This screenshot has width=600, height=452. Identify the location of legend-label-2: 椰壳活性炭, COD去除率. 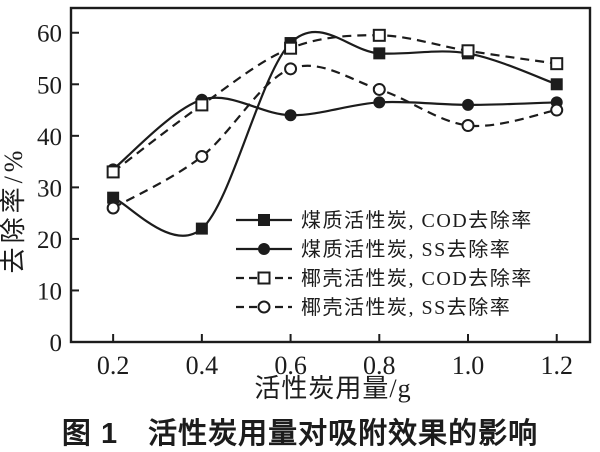
(417, 278).